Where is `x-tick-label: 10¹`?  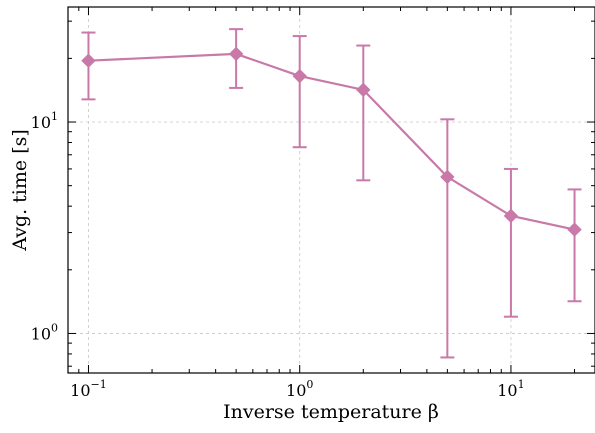
x-tick-label: 10¹ is located at coordinates (510, 389).